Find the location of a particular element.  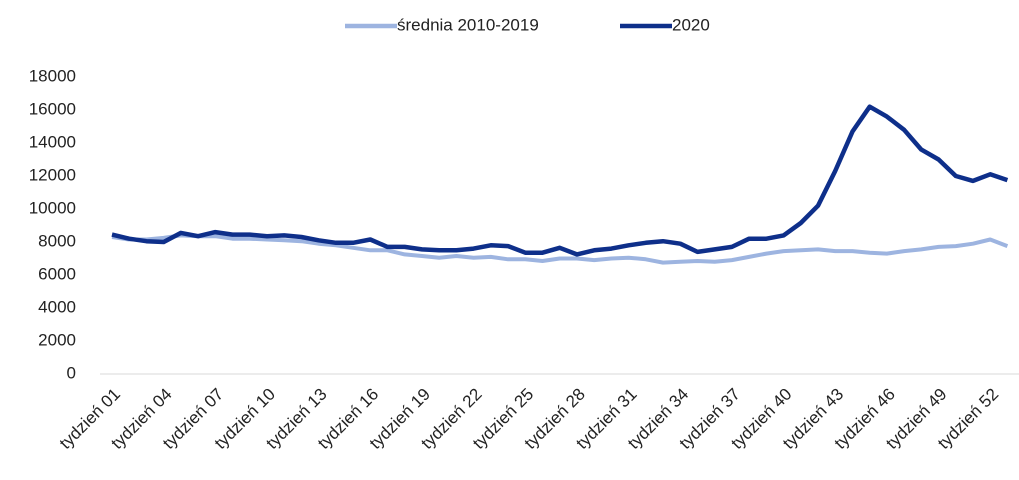

y-tick-label: 12000 is located at coordinates (52, 174).